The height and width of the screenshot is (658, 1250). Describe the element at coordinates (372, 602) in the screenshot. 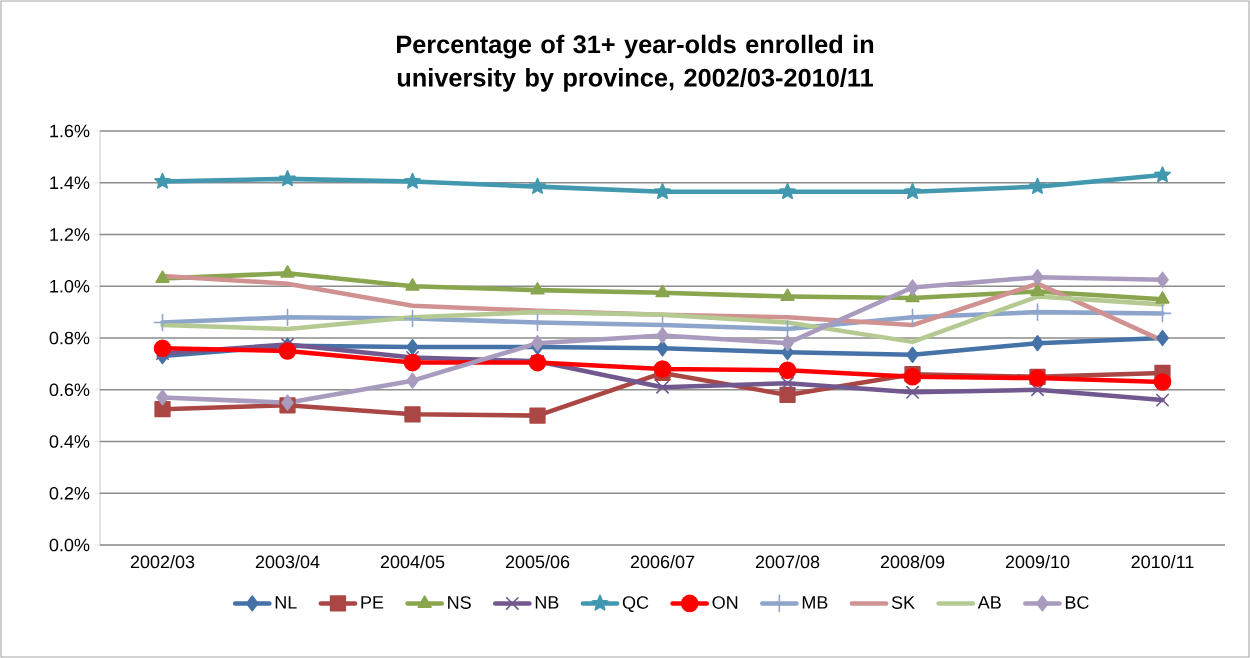

I see `legend-label: PE` at that location.